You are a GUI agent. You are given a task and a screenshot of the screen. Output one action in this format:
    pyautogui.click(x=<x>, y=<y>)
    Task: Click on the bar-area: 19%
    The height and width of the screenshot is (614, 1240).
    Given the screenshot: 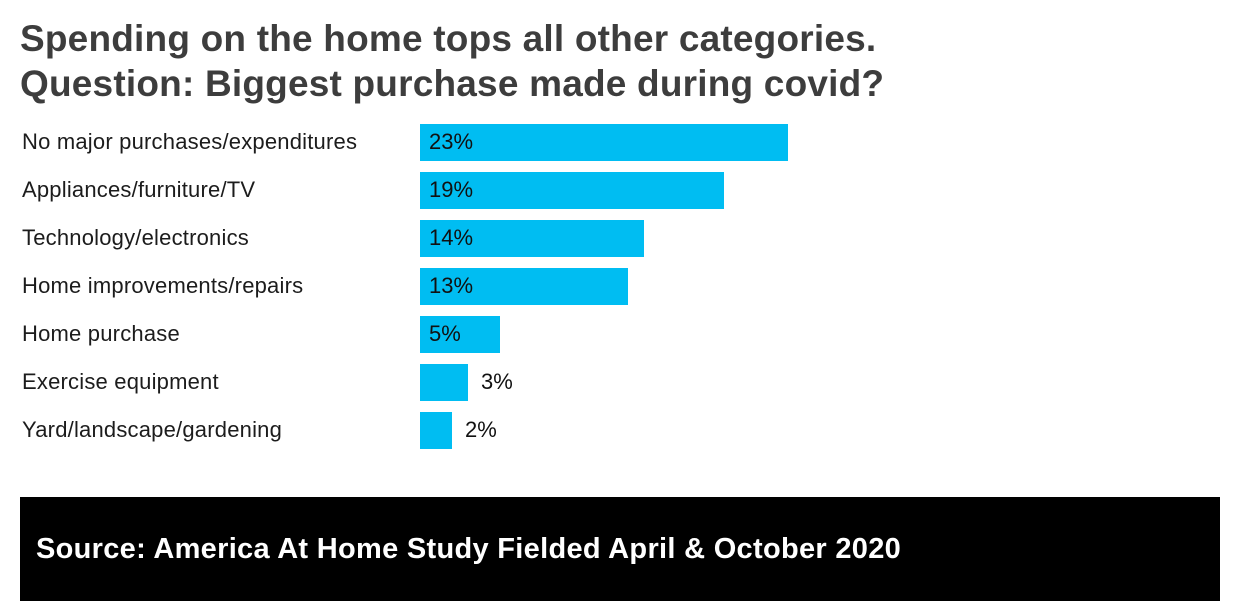 What is the action you would take?
    pyautogui.click(x=572, y=190)
    